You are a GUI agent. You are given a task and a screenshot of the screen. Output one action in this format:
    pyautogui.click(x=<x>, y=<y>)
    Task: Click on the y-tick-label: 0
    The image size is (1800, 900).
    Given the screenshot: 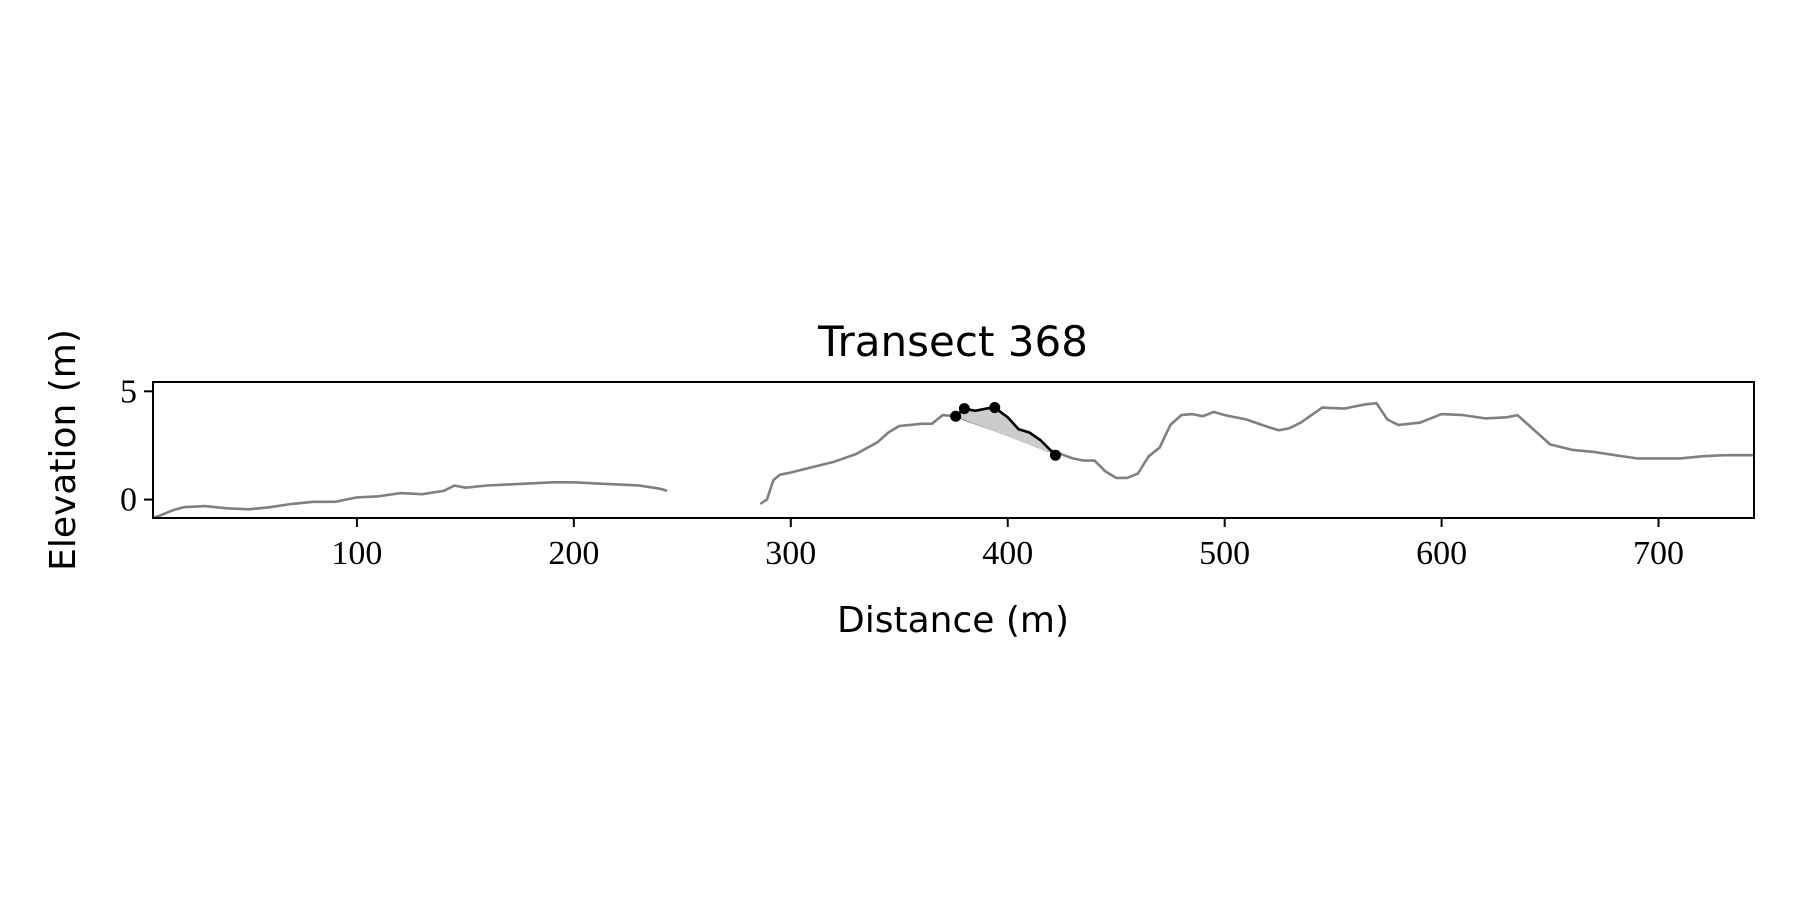 What is the action you would take?
    pyautogui.click(x=128, y=500)
    